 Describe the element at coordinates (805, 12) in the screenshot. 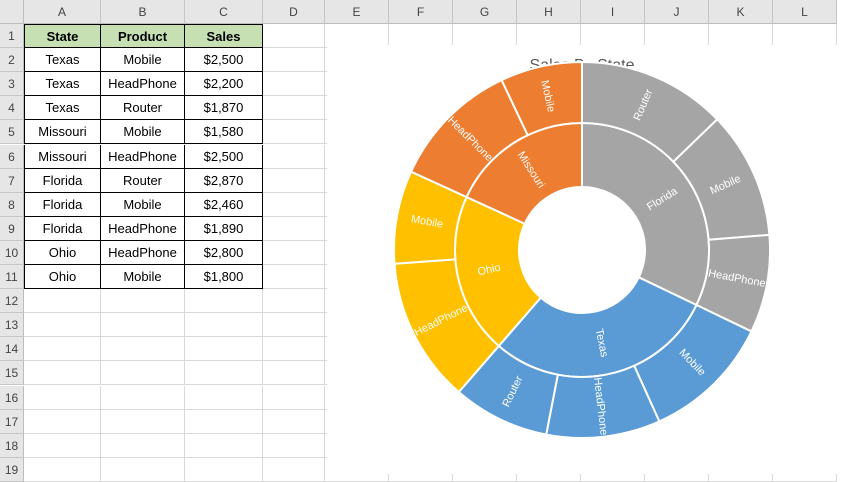

I see `column-header-L: L` at that location.